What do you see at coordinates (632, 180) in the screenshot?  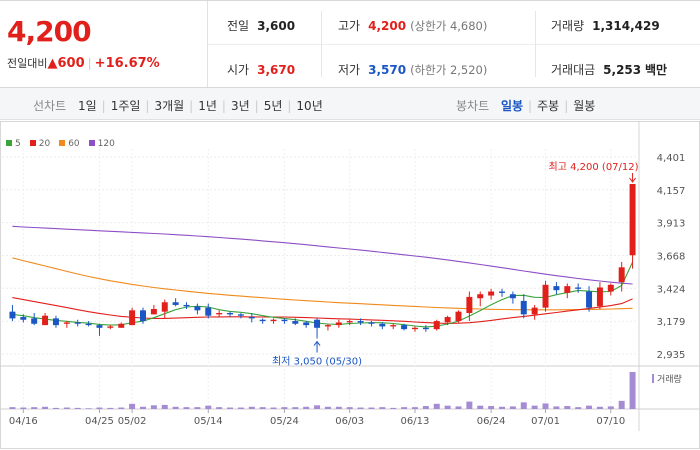 I see `high-arrow-icon` at bounding box center [632, 180].